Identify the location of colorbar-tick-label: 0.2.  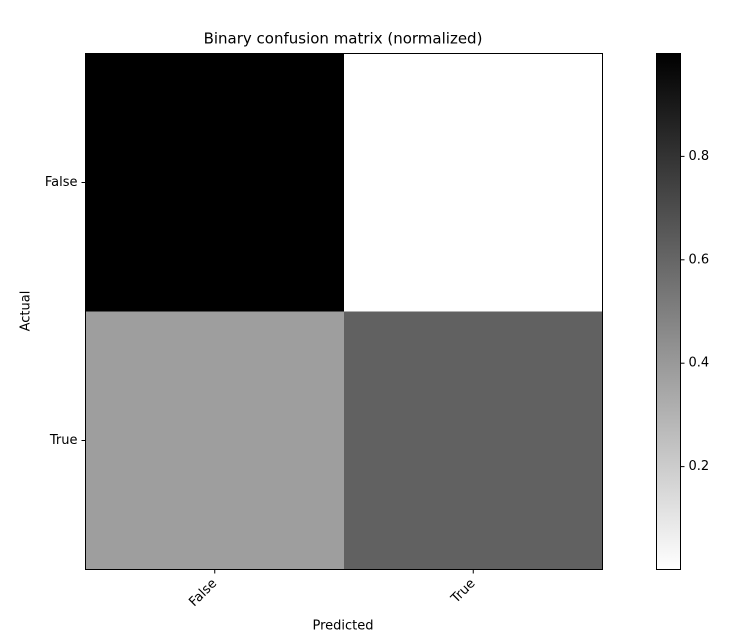
(699, 466).